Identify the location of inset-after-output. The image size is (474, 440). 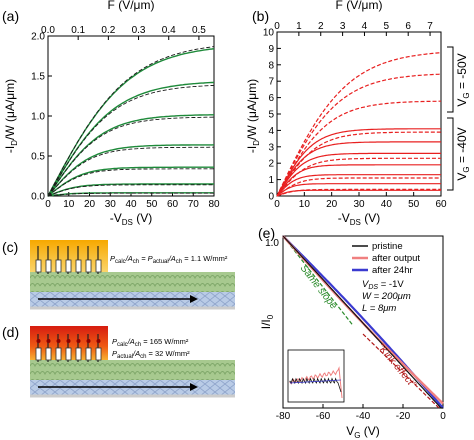
(316, 382).